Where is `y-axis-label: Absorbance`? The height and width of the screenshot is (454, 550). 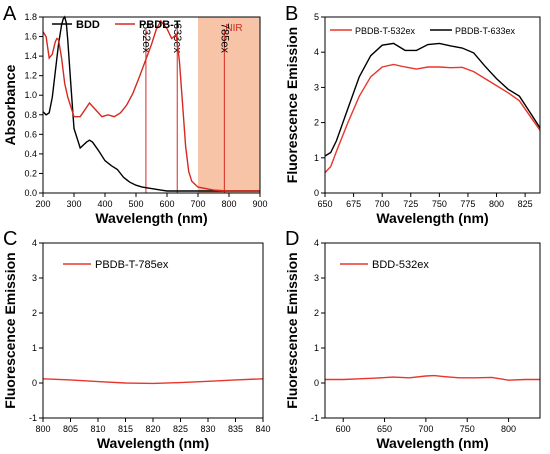
y-axis-label: Absorbance is located at coordinates (10, 104).